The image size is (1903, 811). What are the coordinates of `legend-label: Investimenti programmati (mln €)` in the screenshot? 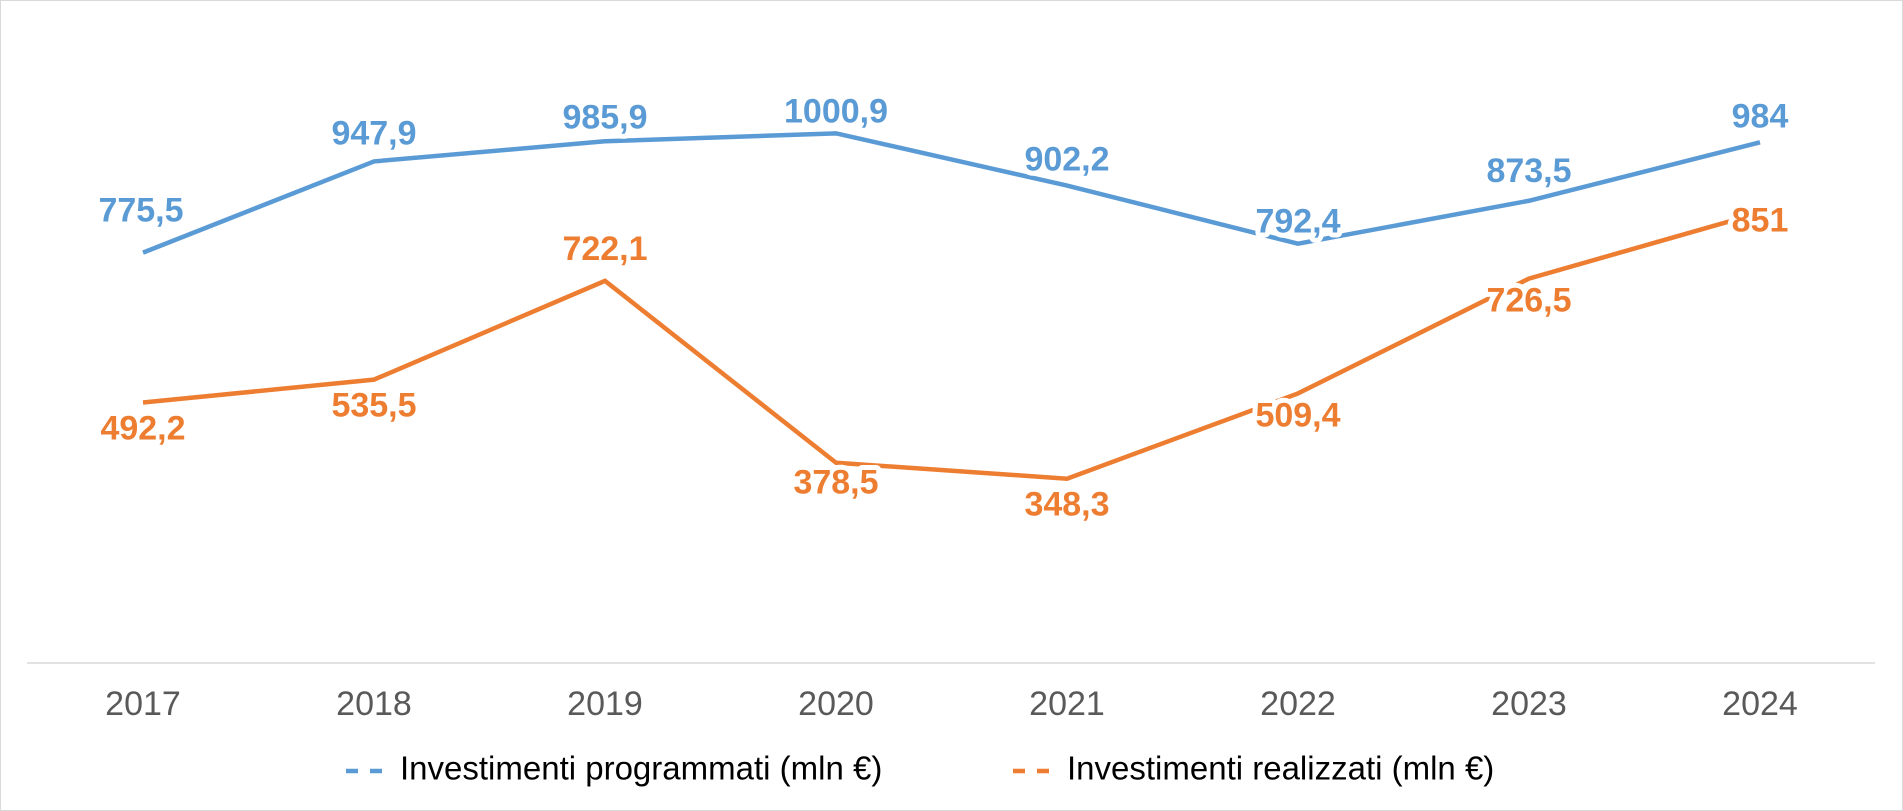 It's located at (641, 768).